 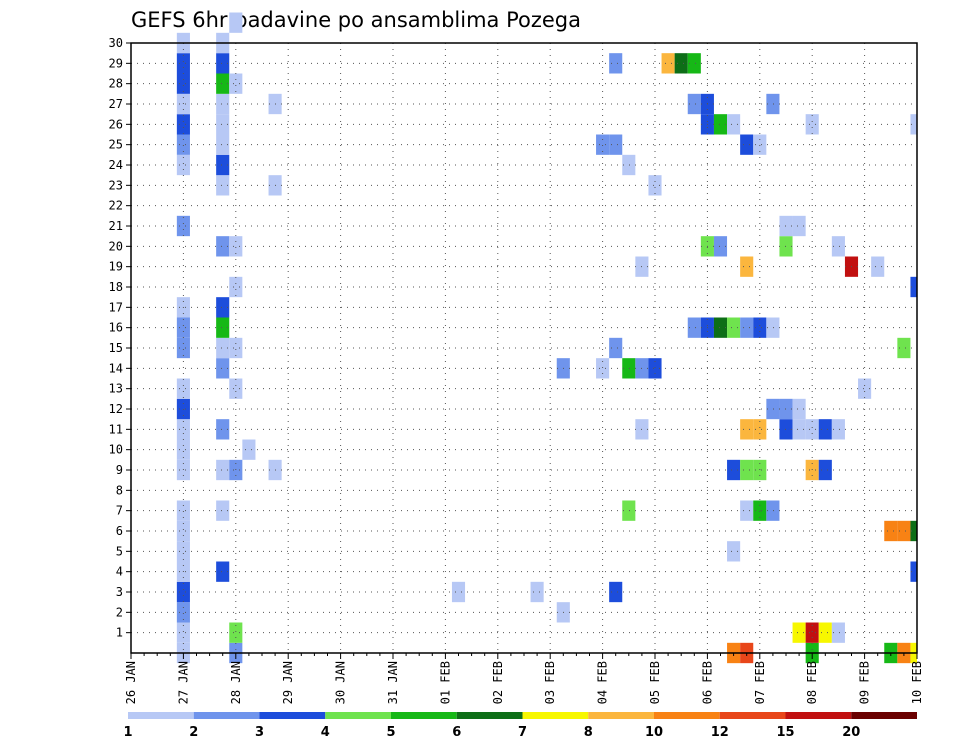 What do you see at coordinates (116, 124) in the screenshot?
I see `y-tick-label: 26` at bounding box center [116, 124].